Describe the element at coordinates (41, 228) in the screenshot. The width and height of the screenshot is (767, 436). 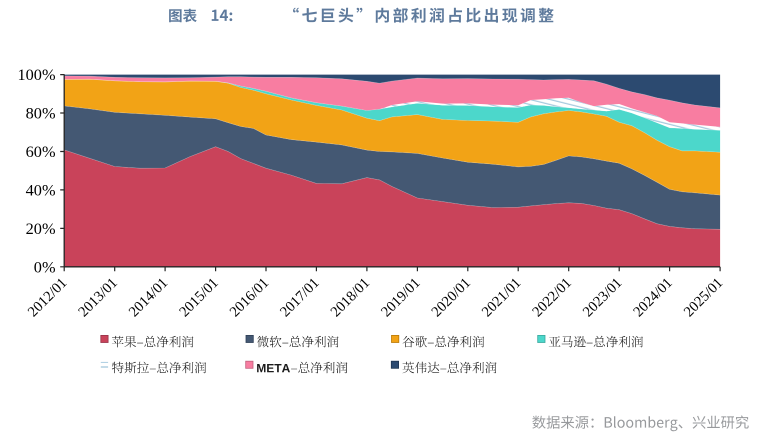
I see `svg-text: 20%` at that location.